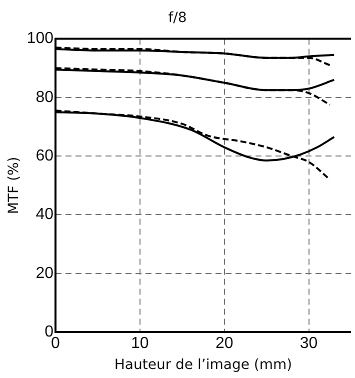 The height and width of the screenshot is (378, 355). I want to click on x-tick-label: 20, so click(224, 343).